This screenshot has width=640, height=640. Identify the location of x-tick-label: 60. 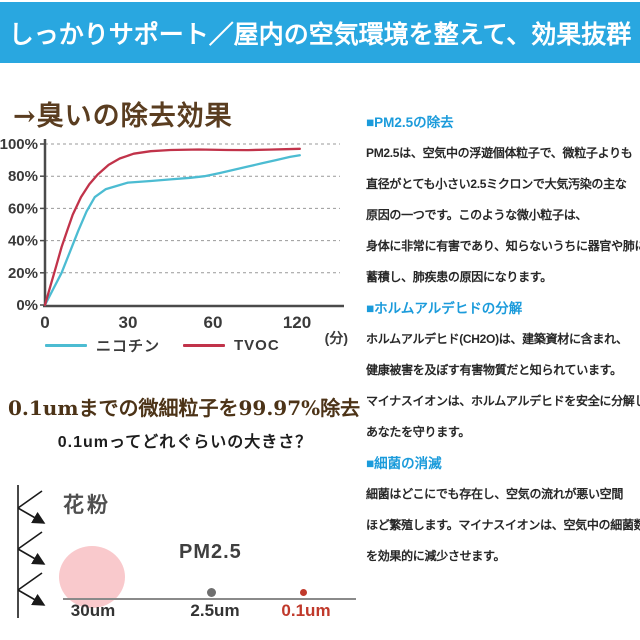
(213, 322).